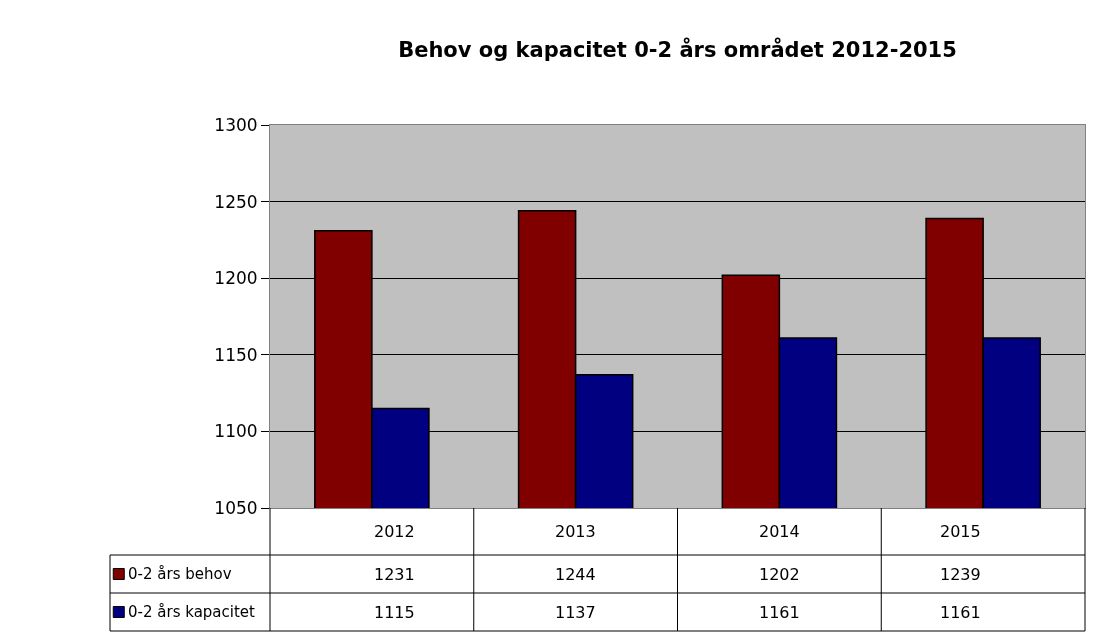 This screenshot has height=633, width=1103. I want to click on data-label: 1115, so click(394, 612).